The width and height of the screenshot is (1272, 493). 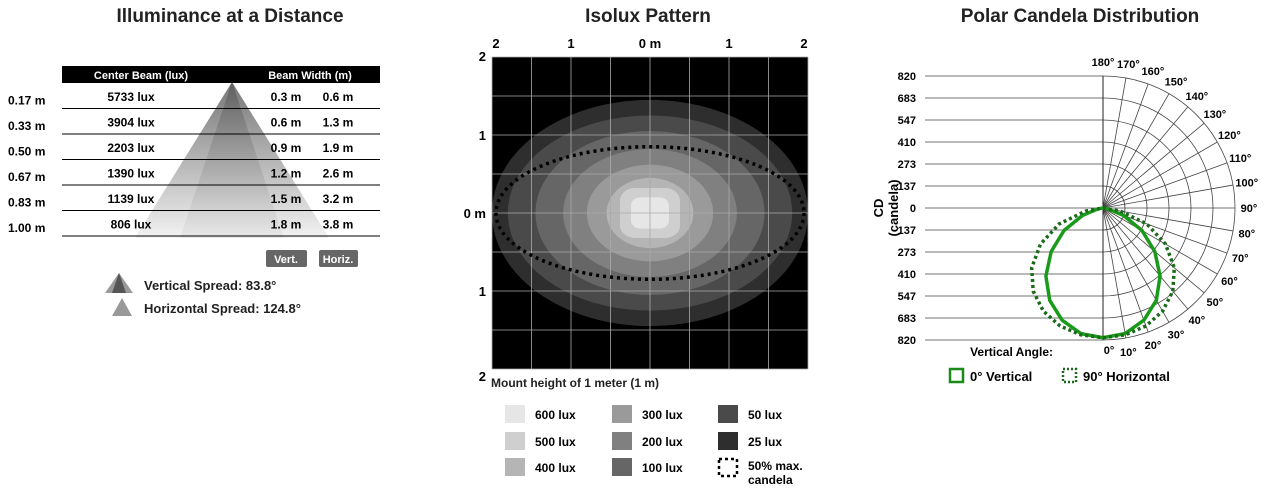 What do you see at coordinates (555, 442) in the screenshot?
I see `legend-label: 500 lux` at bounding box center [555, 442].